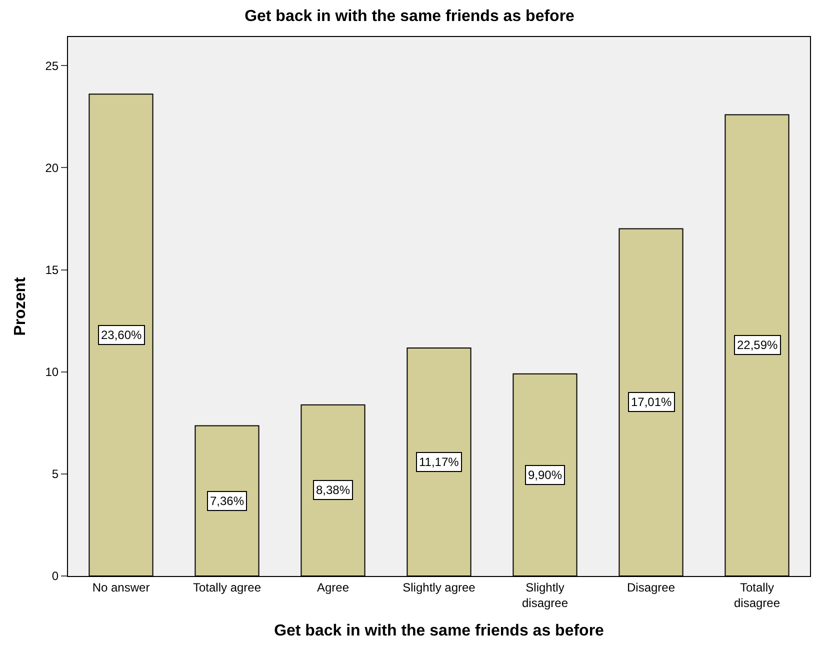  What do you see at coordinates (439, 587) in the screenshot?
I see `x-tick-label: Slightly agree` at bounding box center [439, 587].